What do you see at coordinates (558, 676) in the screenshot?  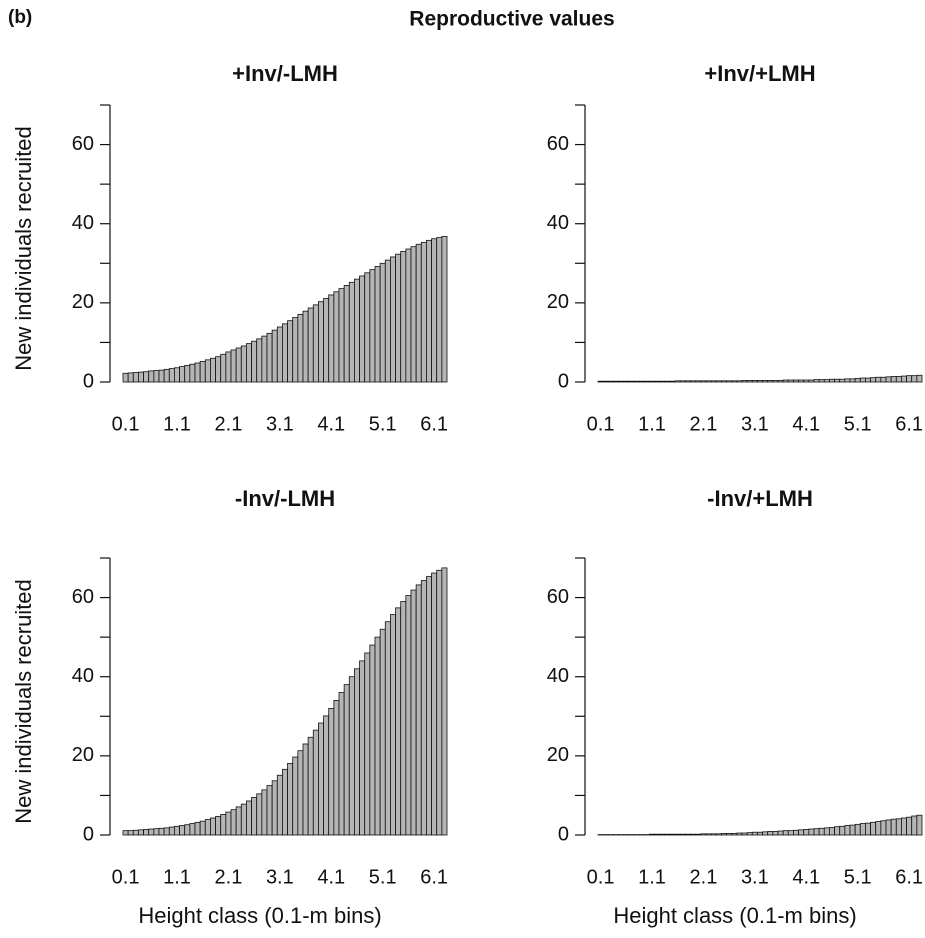 I see `y-tick-label: 40` at bounding box center [558, 676].